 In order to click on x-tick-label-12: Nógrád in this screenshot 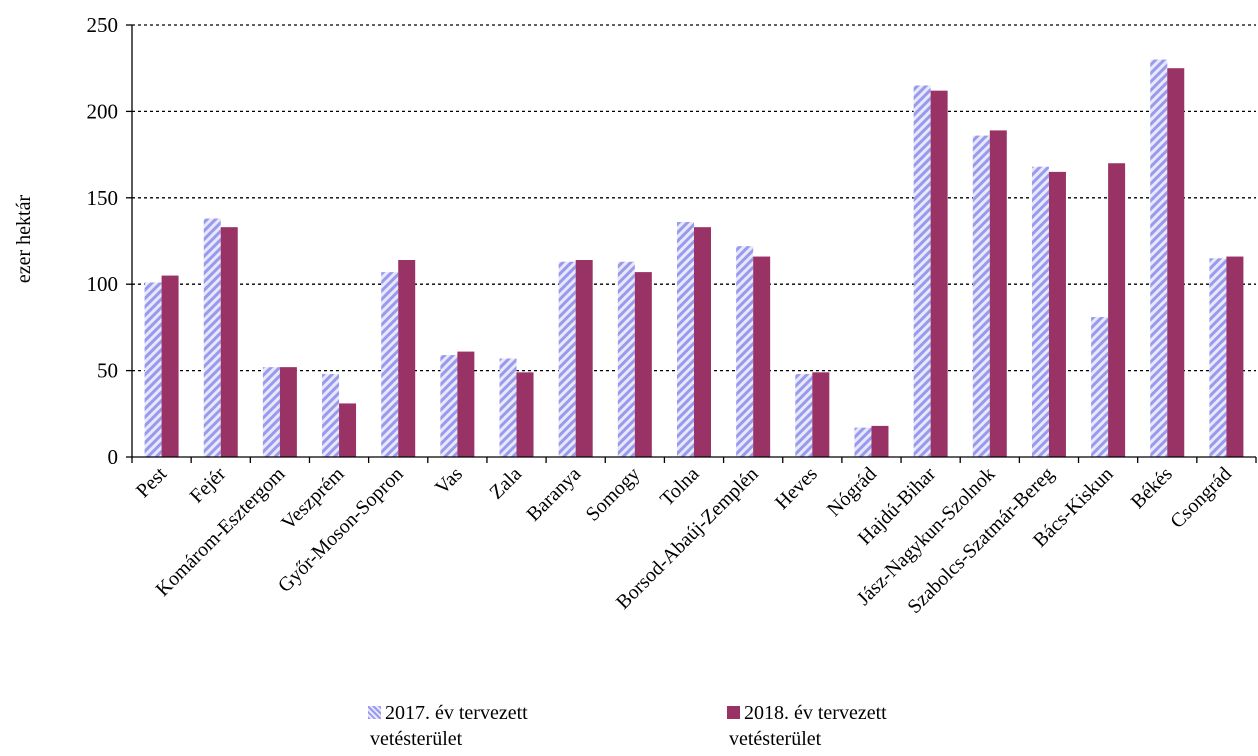, I will do `click(852, 492)`.